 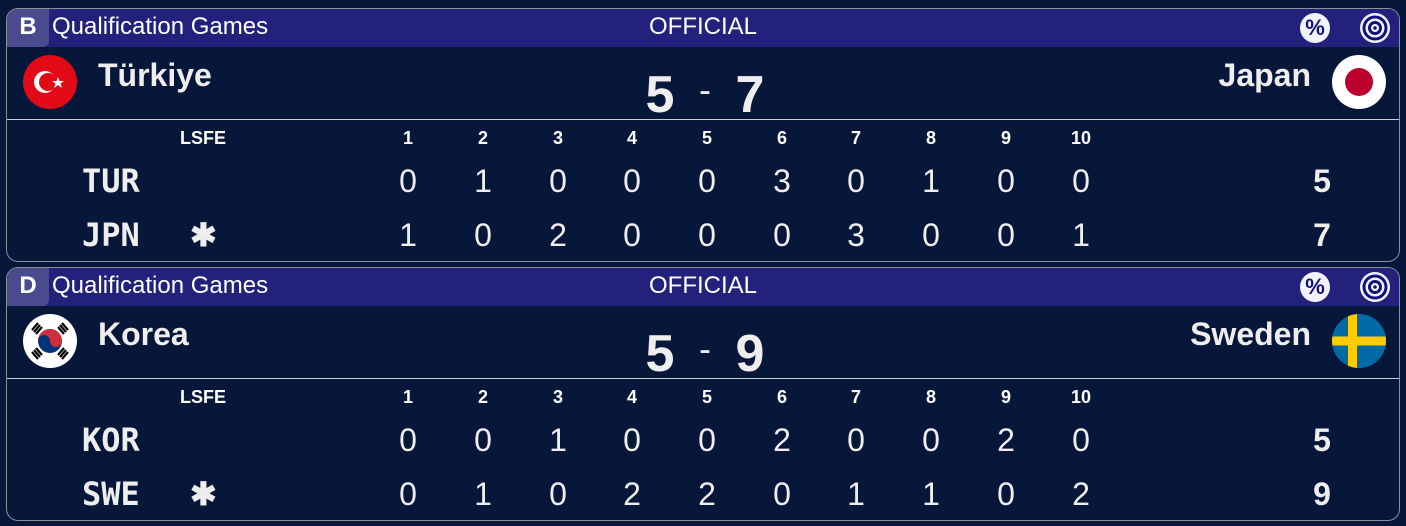 What do you see at coordinates (50, 82) in the screenshot?
I see `turkey-flag-icon` at bounding box center [50, 82].